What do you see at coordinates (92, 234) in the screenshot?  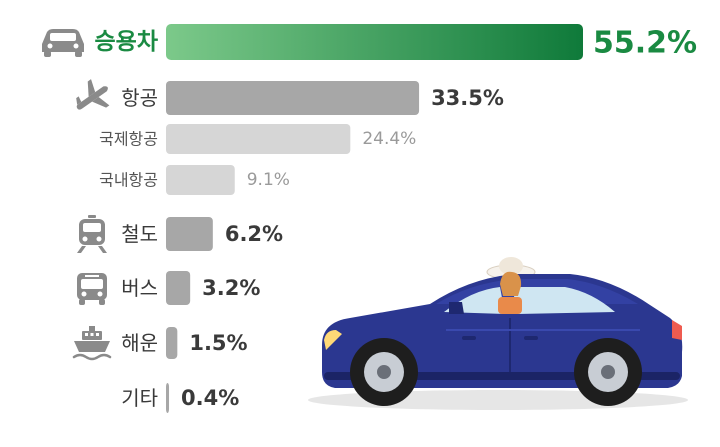 I see `train-icon` at bounding box center [92, 234].